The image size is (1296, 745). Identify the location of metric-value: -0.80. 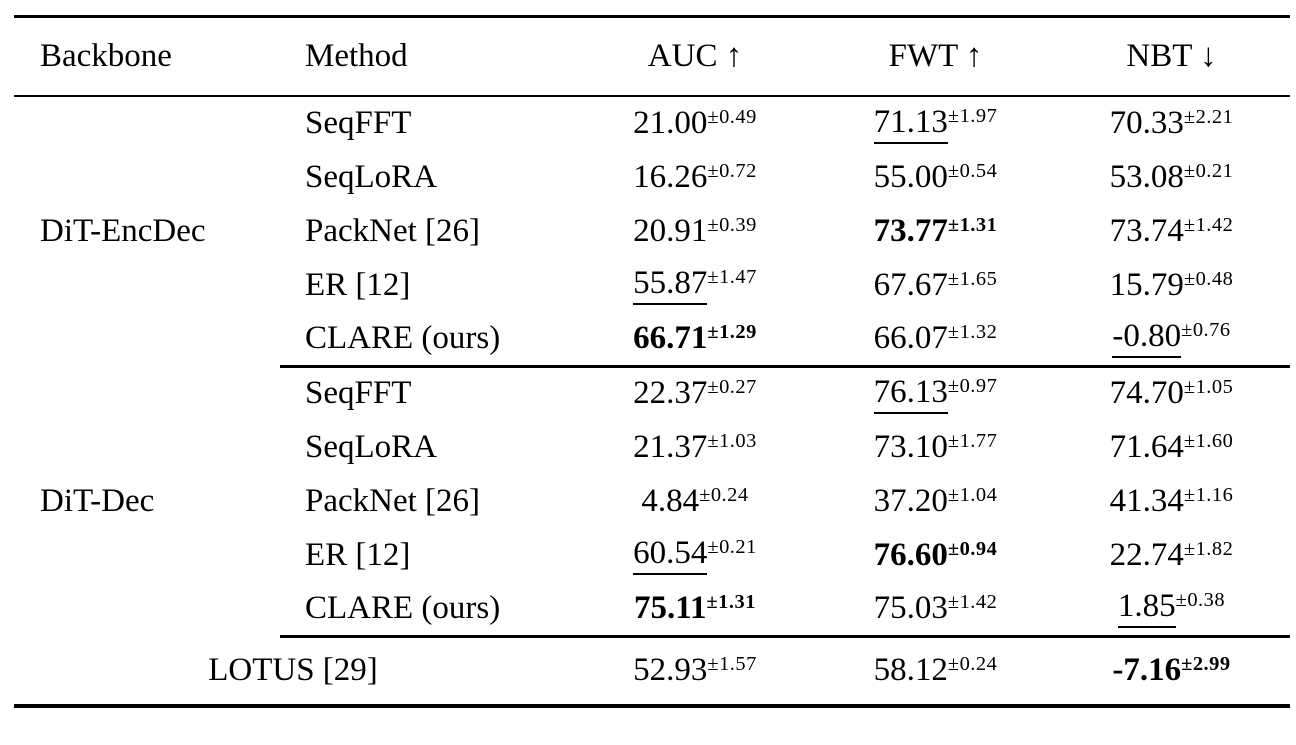
(1147, 339).